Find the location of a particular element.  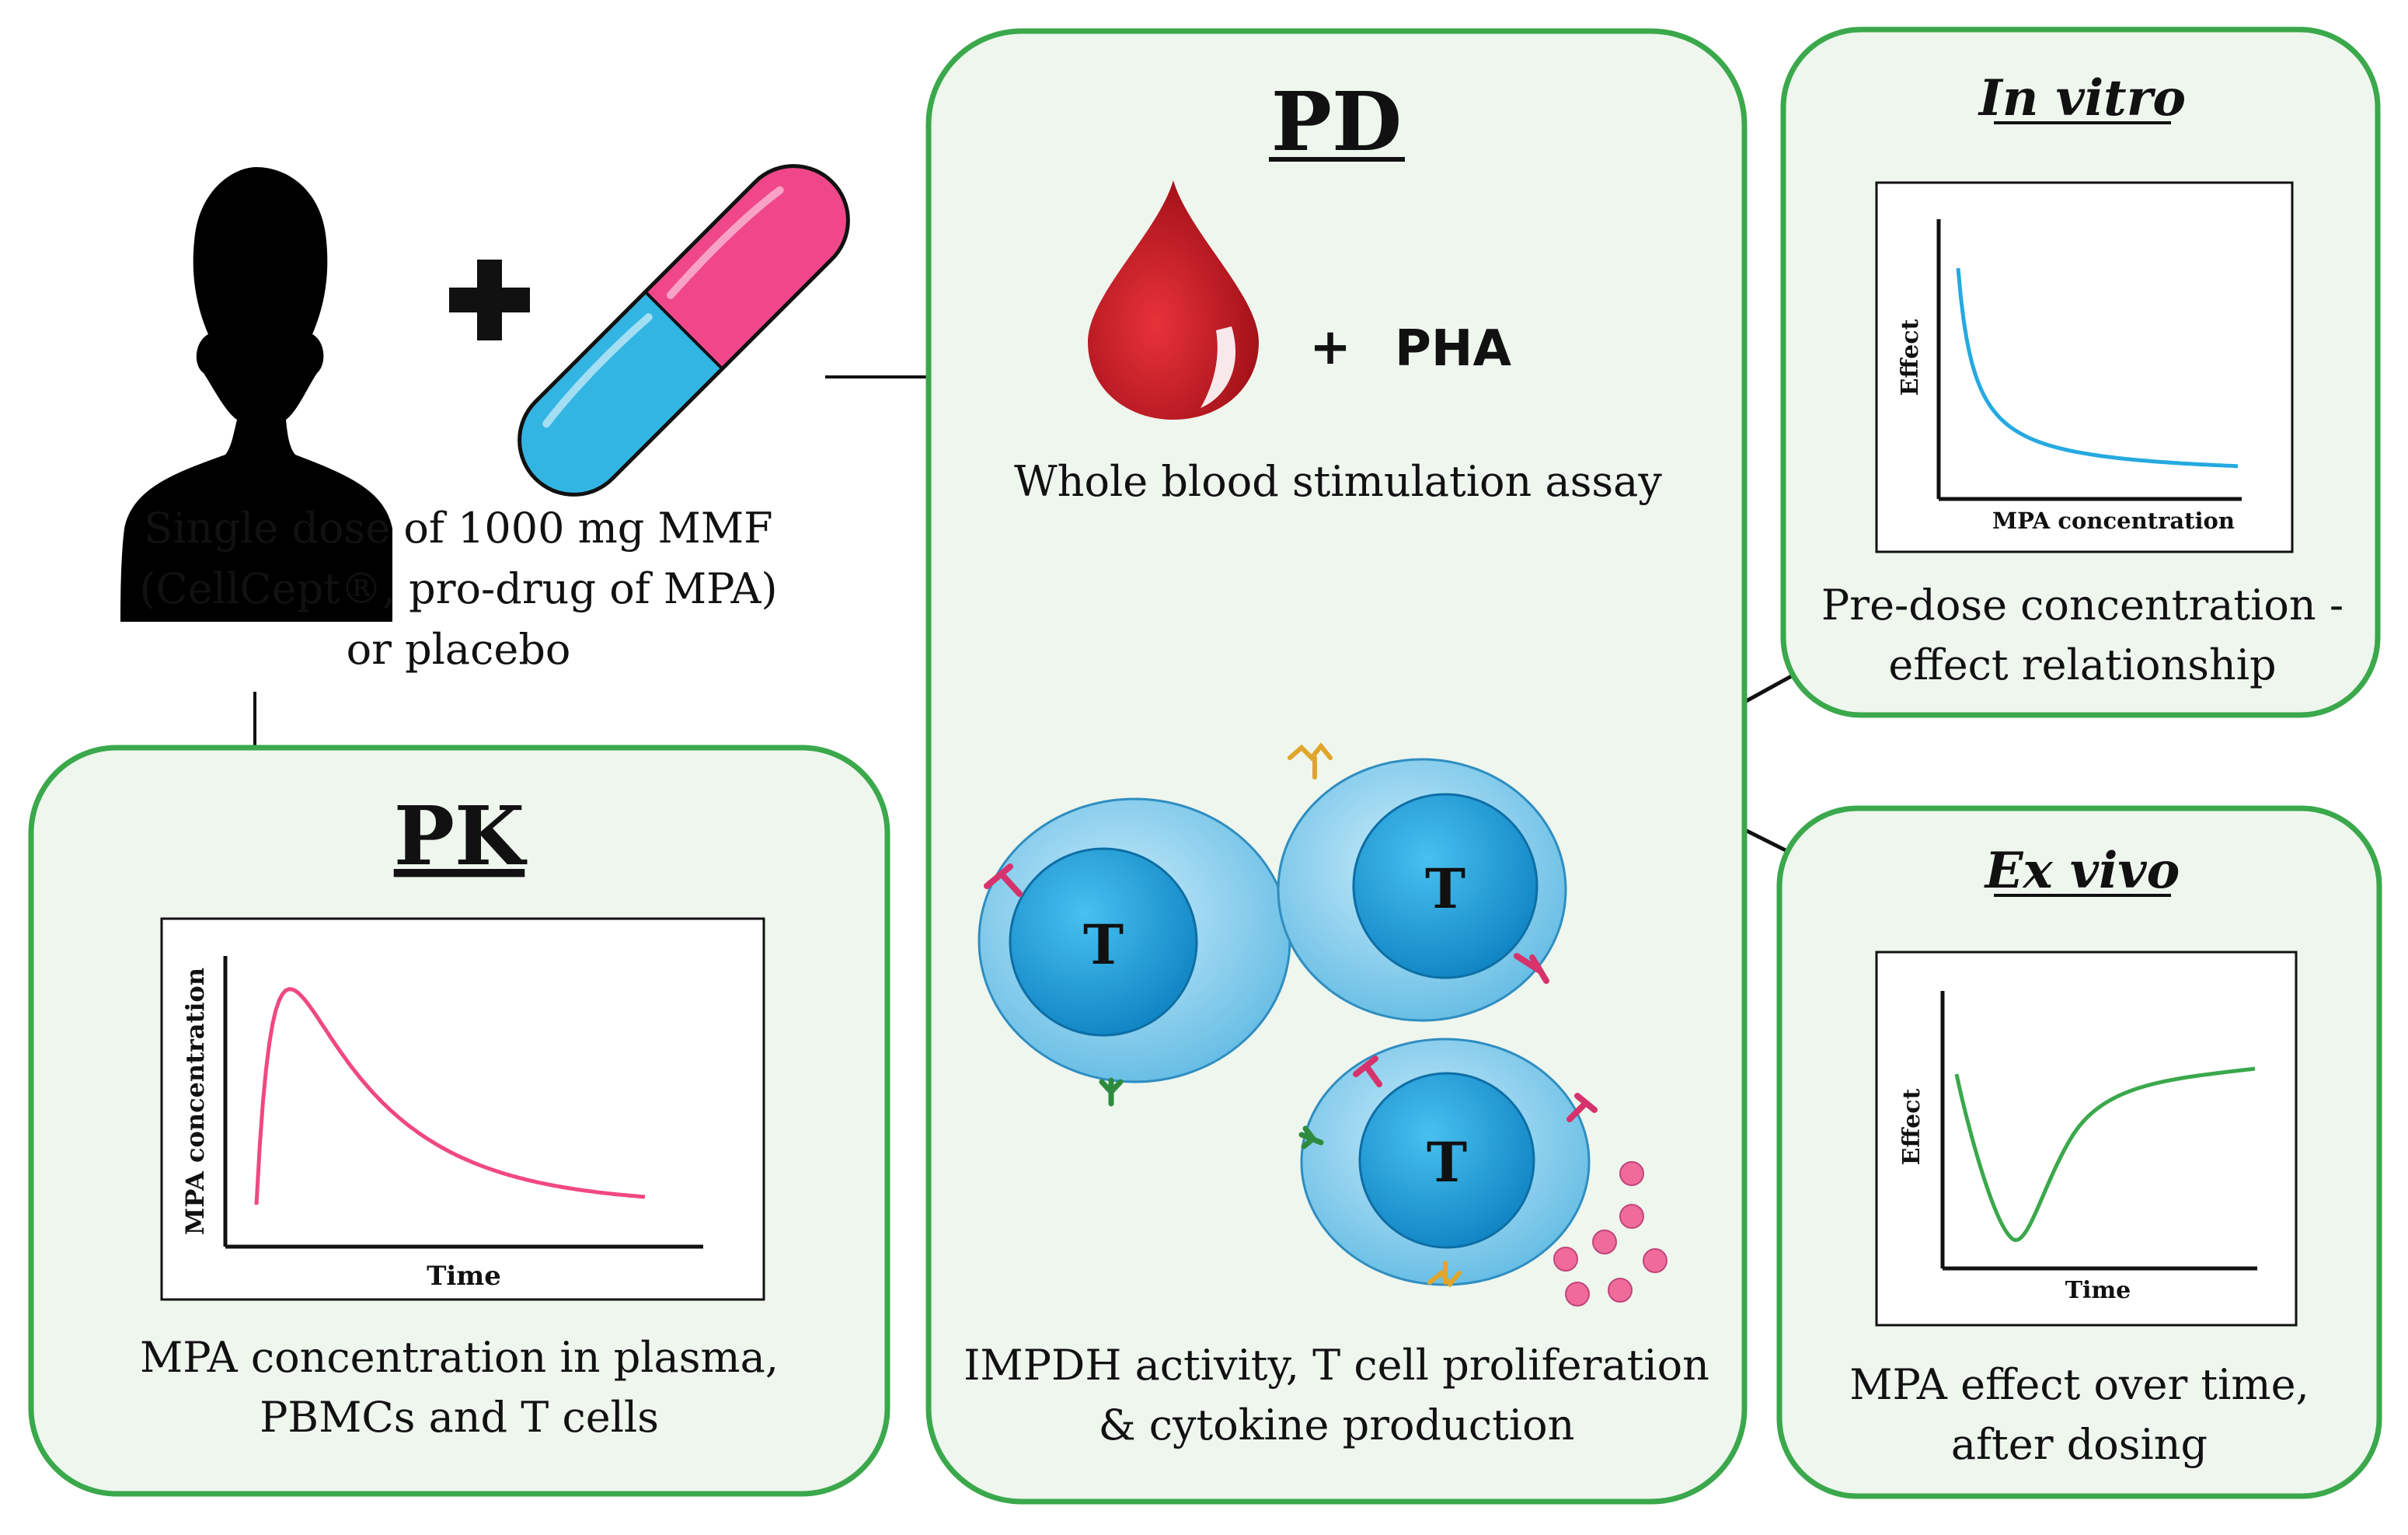

t-cells-illustration: T T T is located at coordinates (1322, 1024).